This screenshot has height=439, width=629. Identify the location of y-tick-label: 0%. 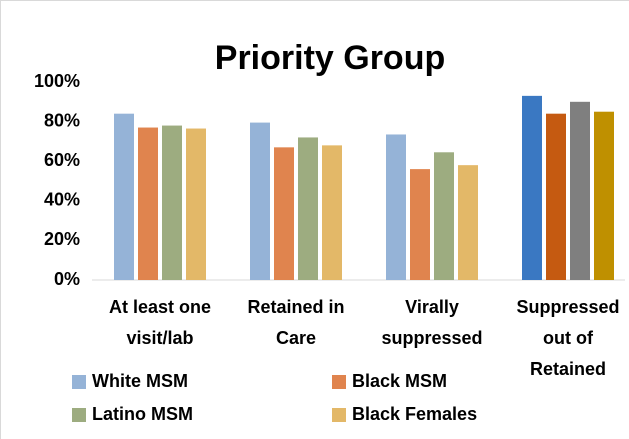
(67, 279).